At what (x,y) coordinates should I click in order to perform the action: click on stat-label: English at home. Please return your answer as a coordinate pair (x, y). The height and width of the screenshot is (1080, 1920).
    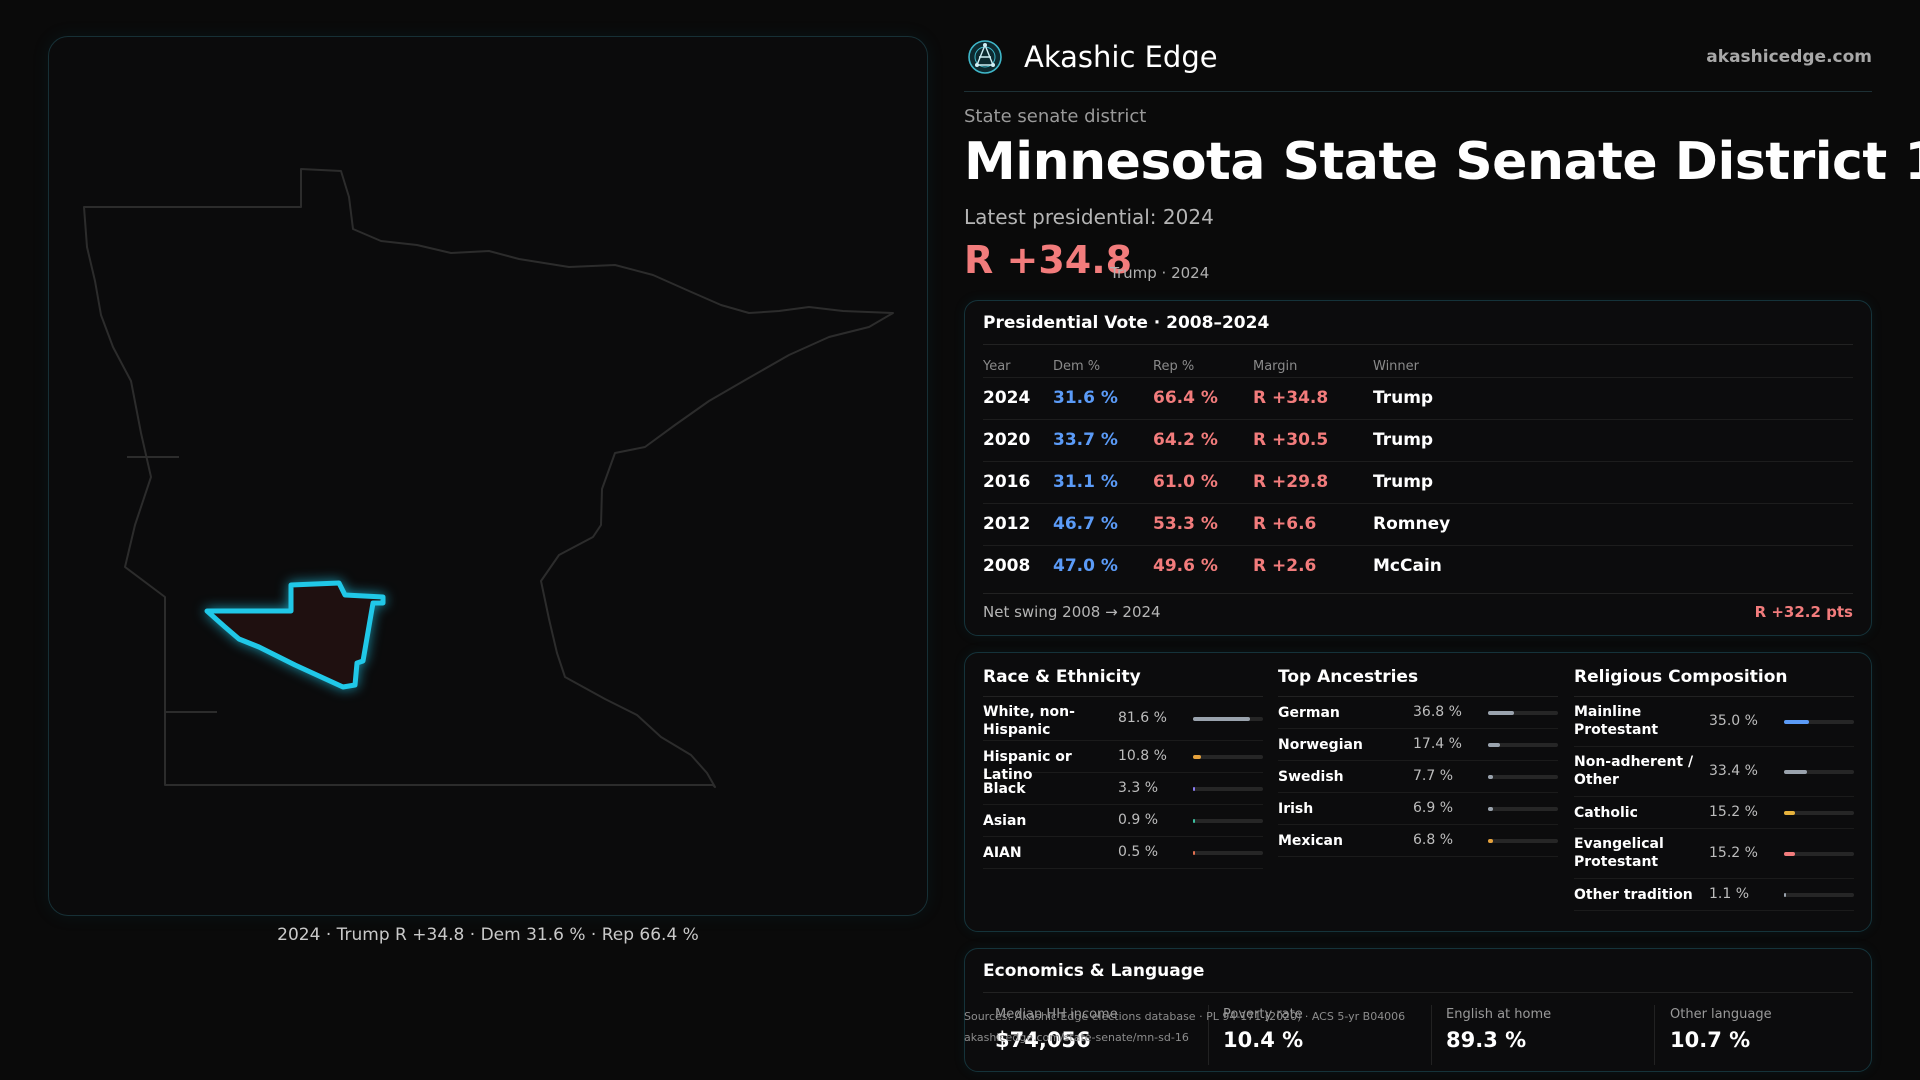
    Looking at the image, I should click on (1499, 1014).